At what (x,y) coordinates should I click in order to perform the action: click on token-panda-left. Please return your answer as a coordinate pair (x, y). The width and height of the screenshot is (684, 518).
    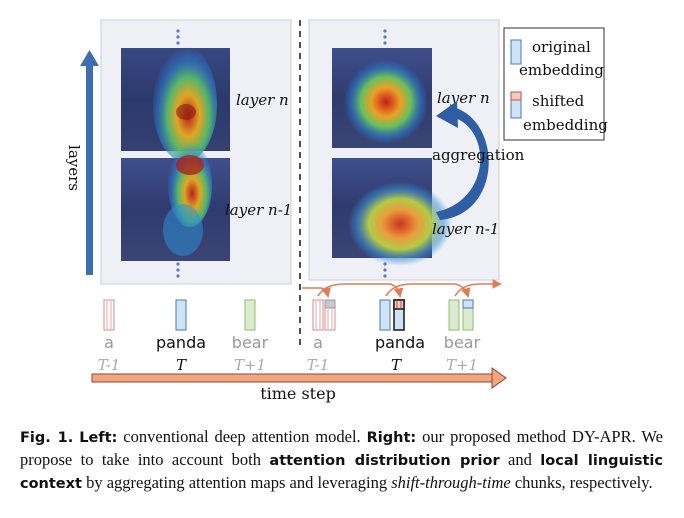
    Looking at the image, I should click on (181, 315).